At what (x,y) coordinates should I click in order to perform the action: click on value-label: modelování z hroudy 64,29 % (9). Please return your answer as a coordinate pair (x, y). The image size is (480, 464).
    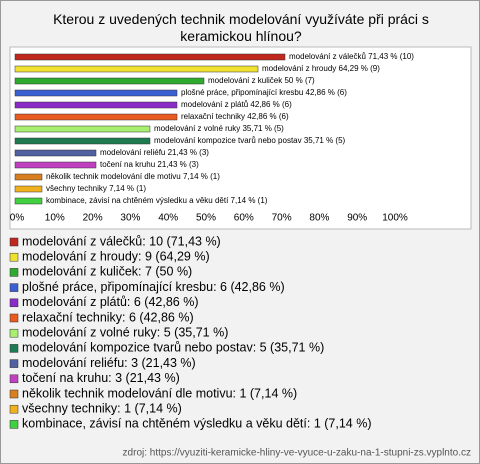
    Looking at the image, I should click on (321, 68).